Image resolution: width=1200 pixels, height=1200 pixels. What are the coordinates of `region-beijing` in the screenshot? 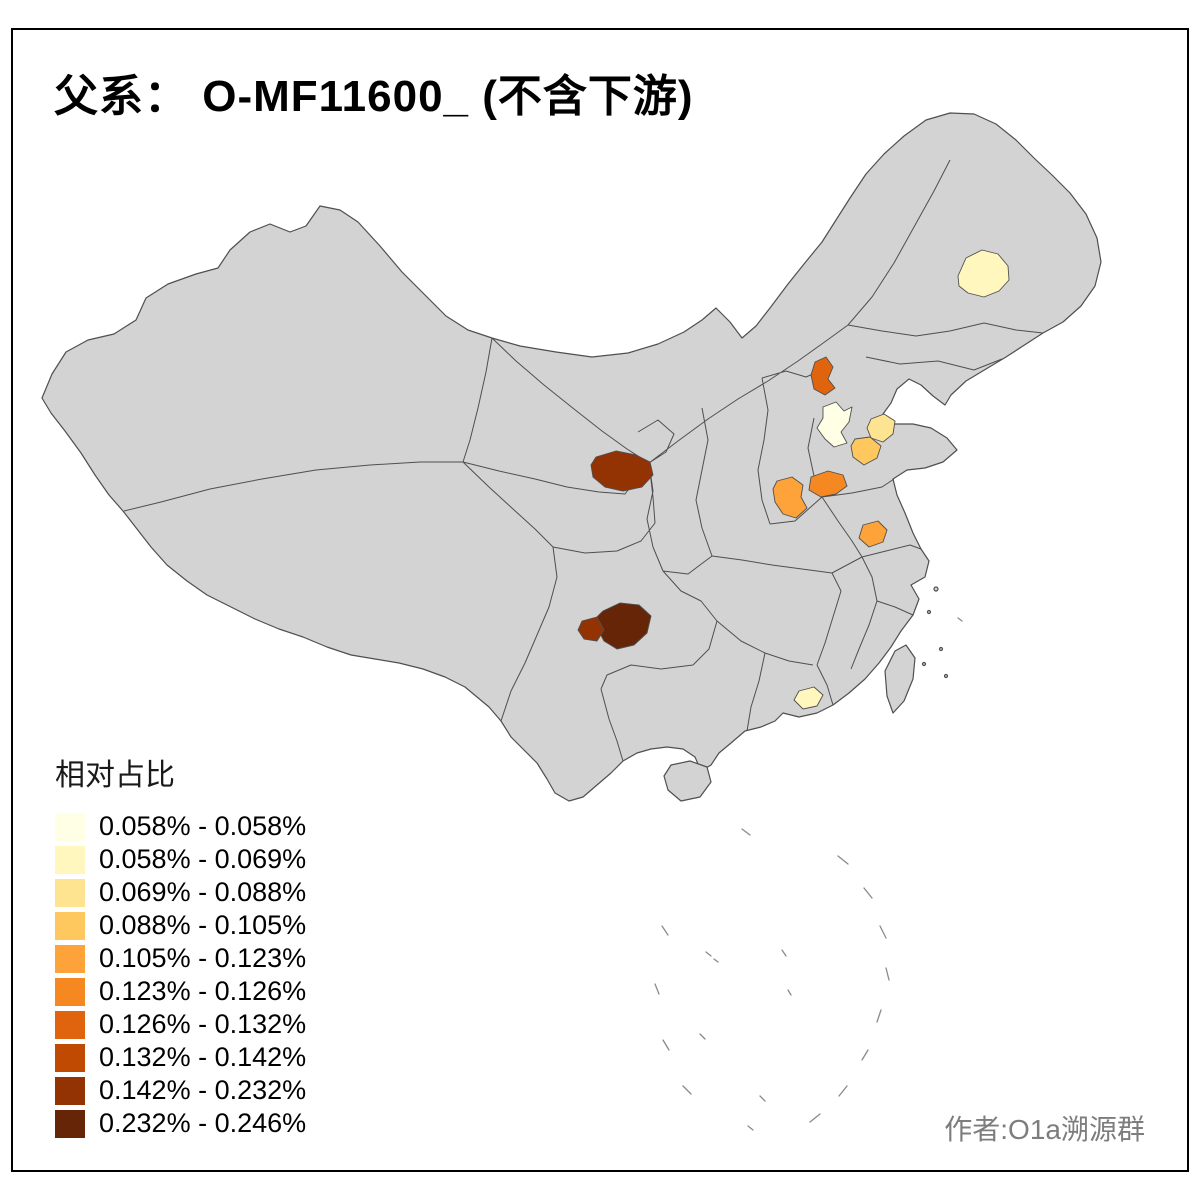 It's located at (823, 376).